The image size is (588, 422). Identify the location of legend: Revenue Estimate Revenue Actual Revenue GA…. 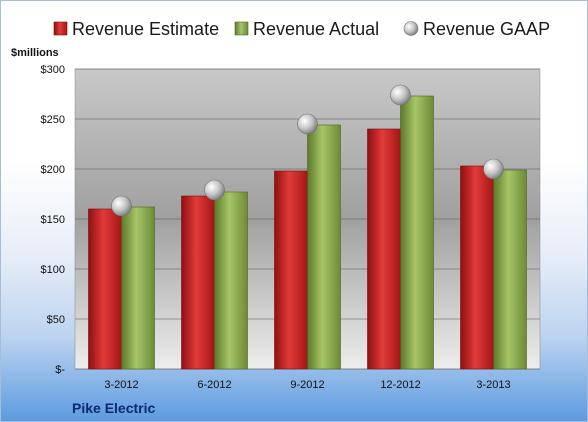
(301, 29).